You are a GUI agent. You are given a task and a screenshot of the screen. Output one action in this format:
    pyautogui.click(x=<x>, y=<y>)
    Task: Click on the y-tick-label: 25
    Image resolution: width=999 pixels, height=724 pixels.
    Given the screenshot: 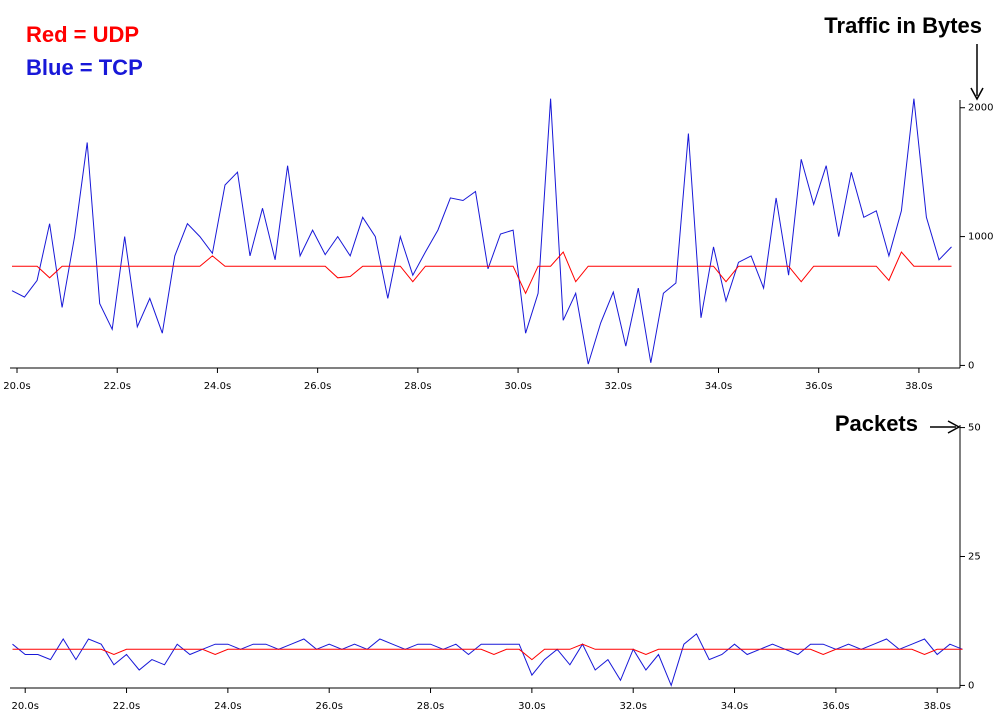 What is the action you would take?
    pyautogui.click(x=974, y=557)
    